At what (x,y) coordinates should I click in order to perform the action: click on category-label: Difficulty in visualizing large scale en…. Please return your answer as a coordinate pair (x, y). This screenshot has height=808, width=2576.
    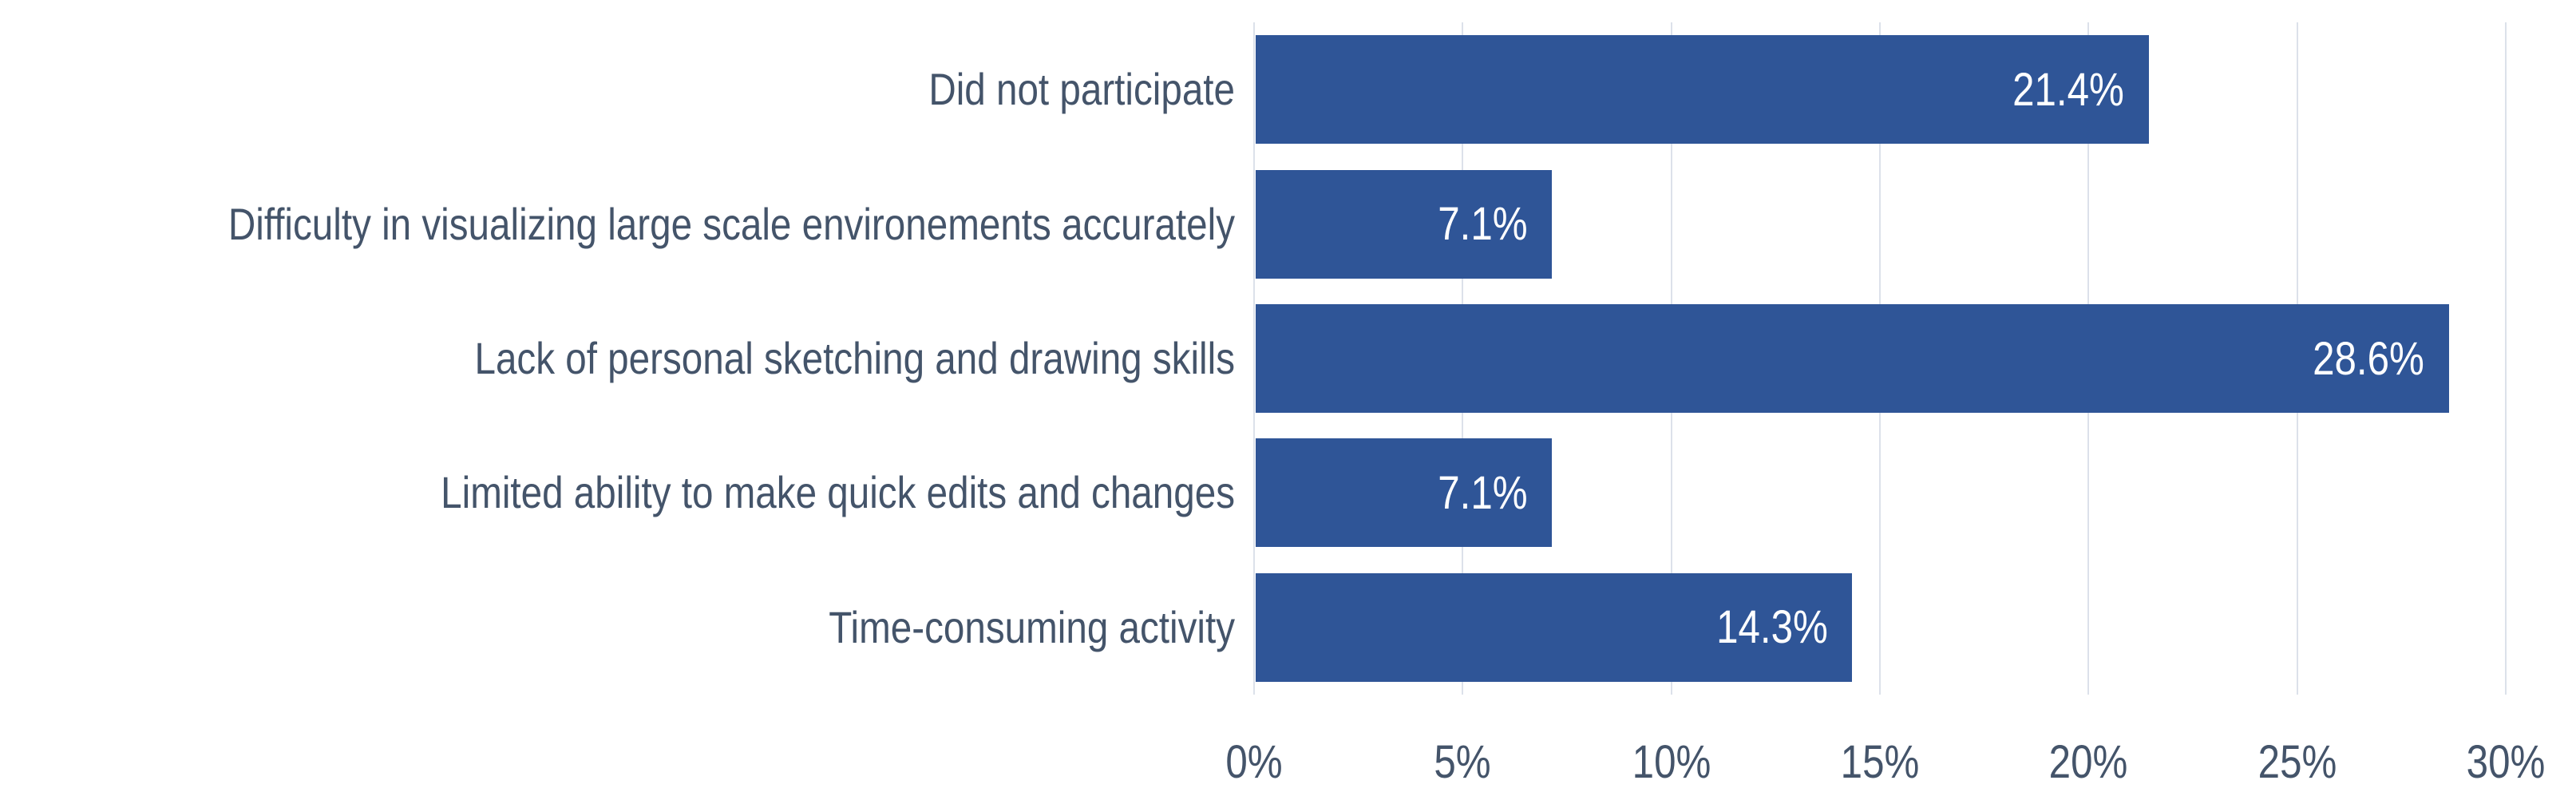
    Looking at the image, I should click on (732, 224).